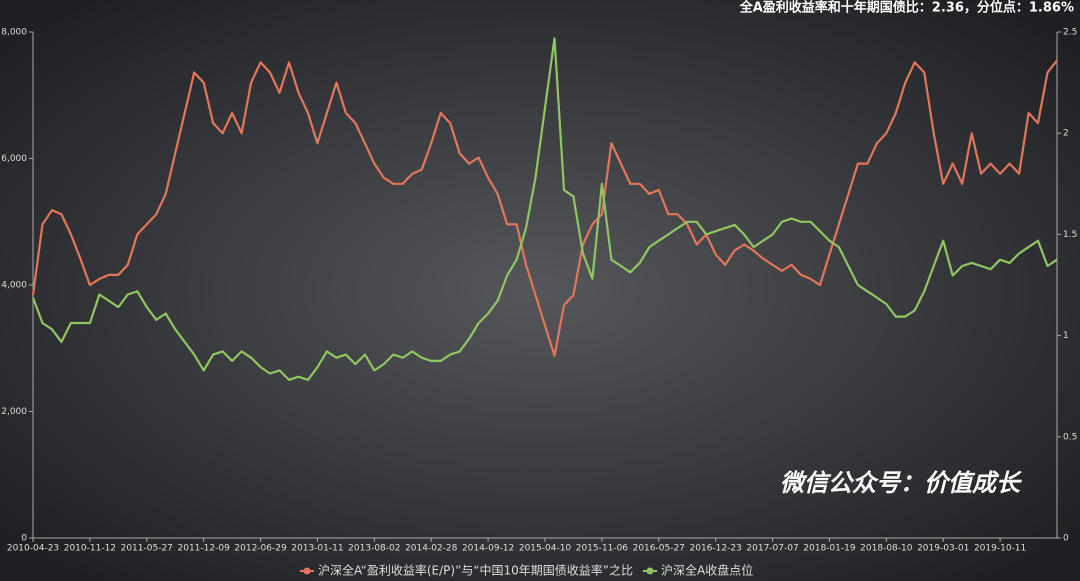 The image size is (1080, 581). What do you see at coordinates (1070, 235) in the screenshot?
I see `y2-tick-label: 1.5` at bounding box center [1070, 235].